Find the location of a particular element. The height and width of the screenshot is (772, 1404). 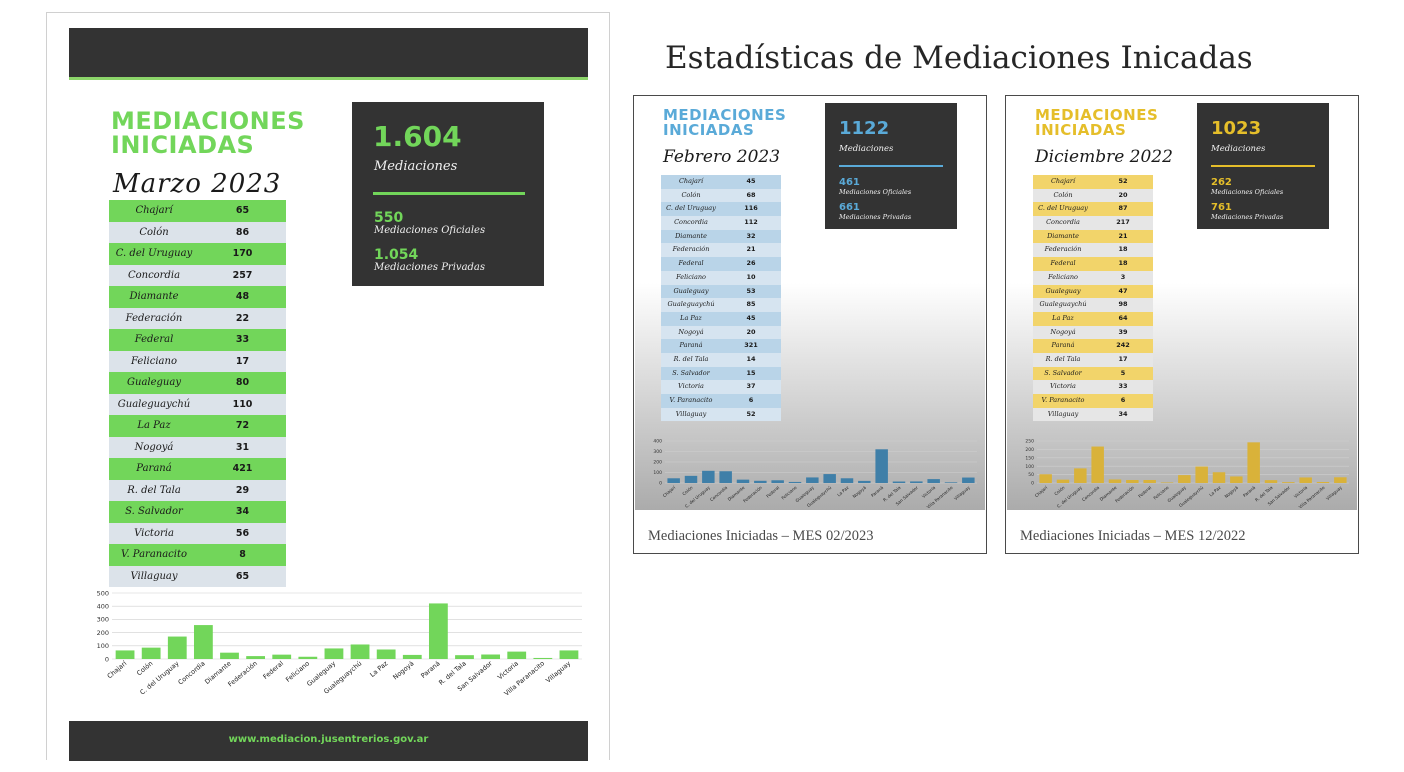

department-count: 80 is located at coordinates (242, 382).